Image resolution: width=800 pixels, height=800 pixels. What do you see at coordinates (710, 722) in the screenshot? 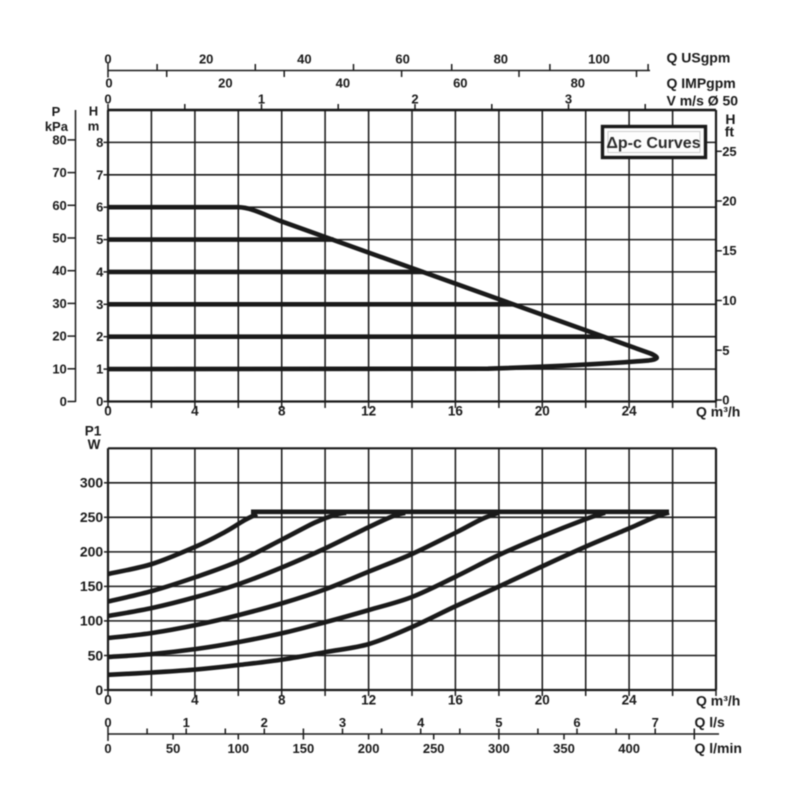
I see `svg-text: Q l/s` at bounding box center [710, 722].